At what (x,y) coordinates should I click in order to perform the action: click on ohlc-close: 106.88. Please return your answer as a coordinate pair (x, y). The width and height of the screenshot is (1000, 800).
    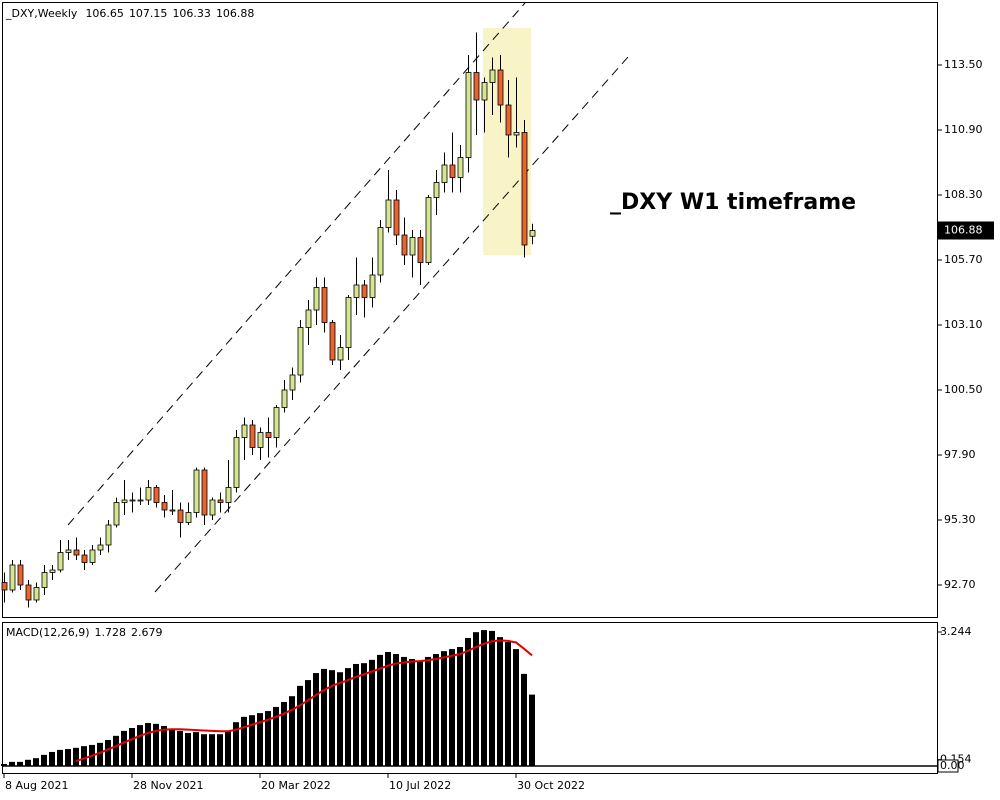
    Looking at the image, I should click on (235, 13).